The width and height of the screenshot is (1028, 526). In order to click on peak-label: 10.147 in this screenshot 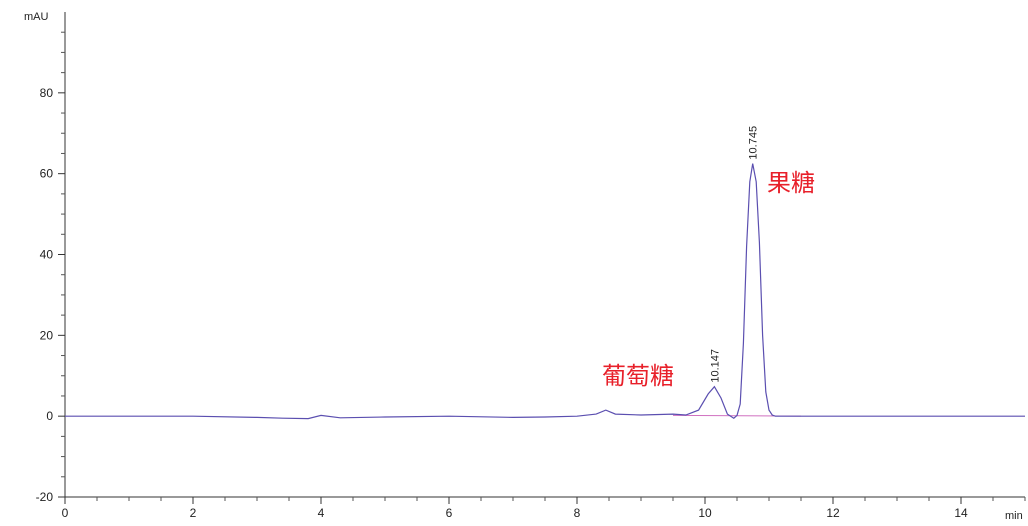, I will do `click(715, 366)`.